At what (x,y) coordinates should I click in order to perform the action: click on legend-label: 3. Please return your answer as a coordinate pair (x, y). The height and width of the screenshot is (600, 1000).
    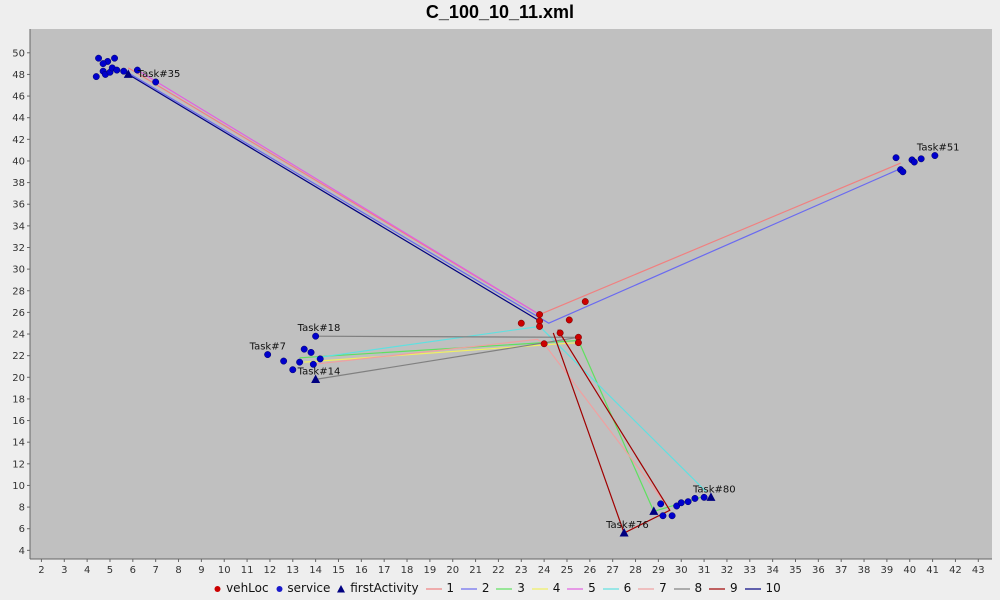
    Looking at the image, I should click on (519, 588).